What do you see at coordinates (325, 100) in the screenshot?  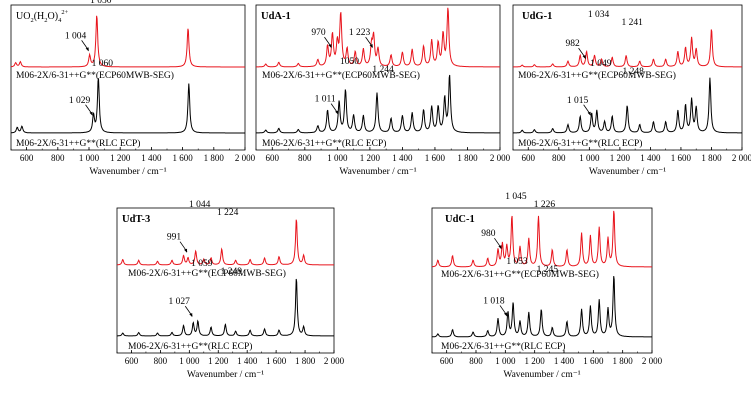 I see `peak-label: 1 011` at bounding box center [325, 100].